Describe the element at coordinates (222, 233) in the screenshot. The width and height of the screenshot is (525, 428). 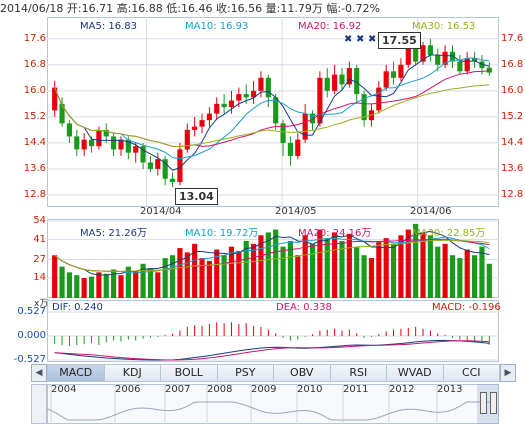
I see `volume-ma10-label: MA10: 19.72万` at that location.